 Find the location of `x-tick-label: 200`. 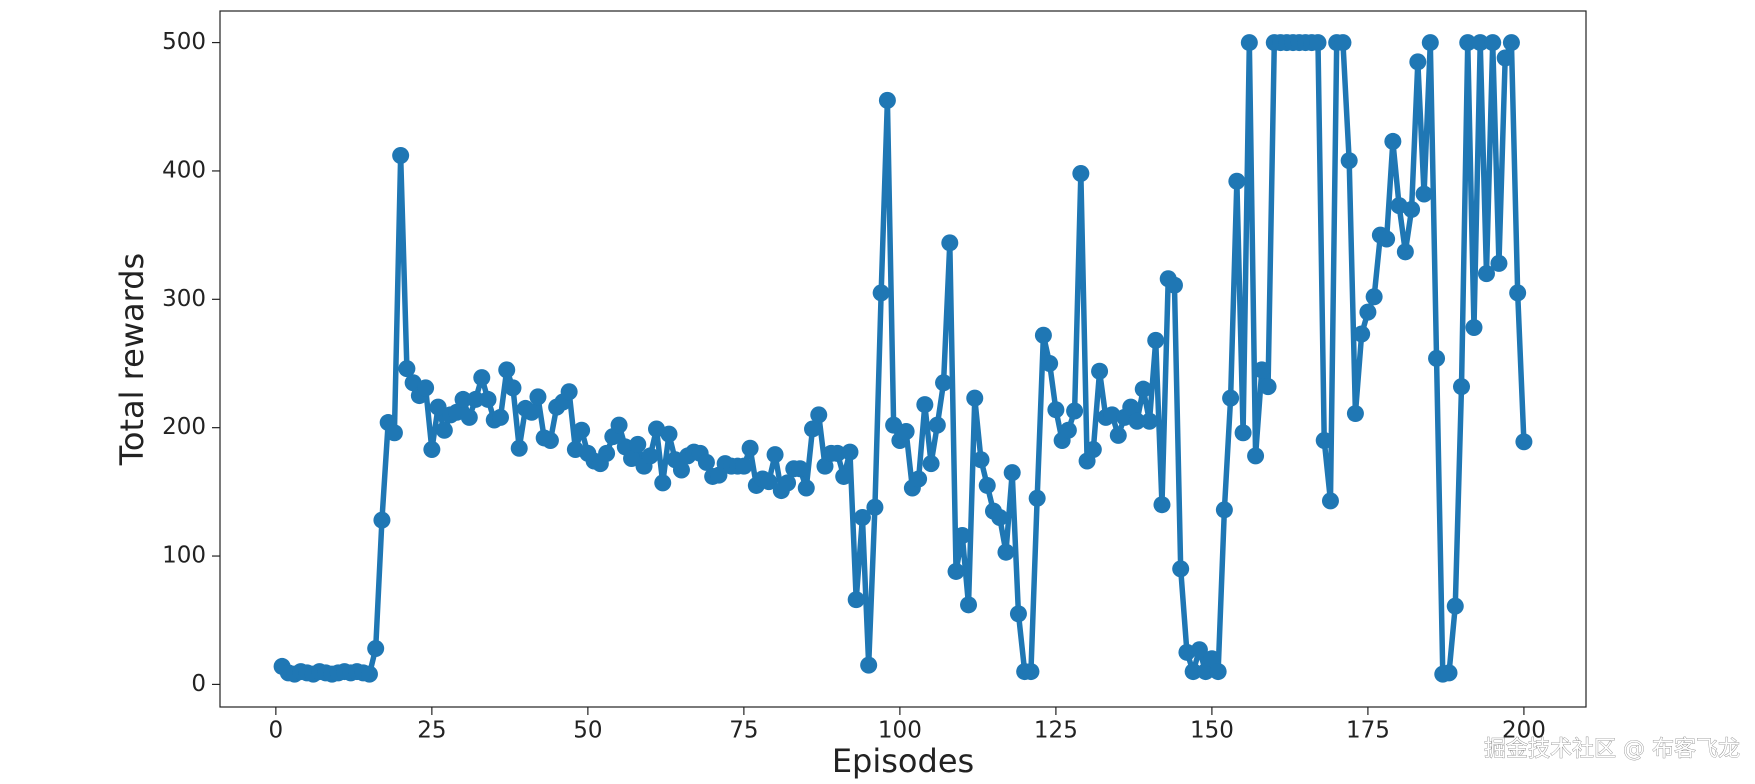

x-tick-label: 200 is located at coordinates (1524, 731).